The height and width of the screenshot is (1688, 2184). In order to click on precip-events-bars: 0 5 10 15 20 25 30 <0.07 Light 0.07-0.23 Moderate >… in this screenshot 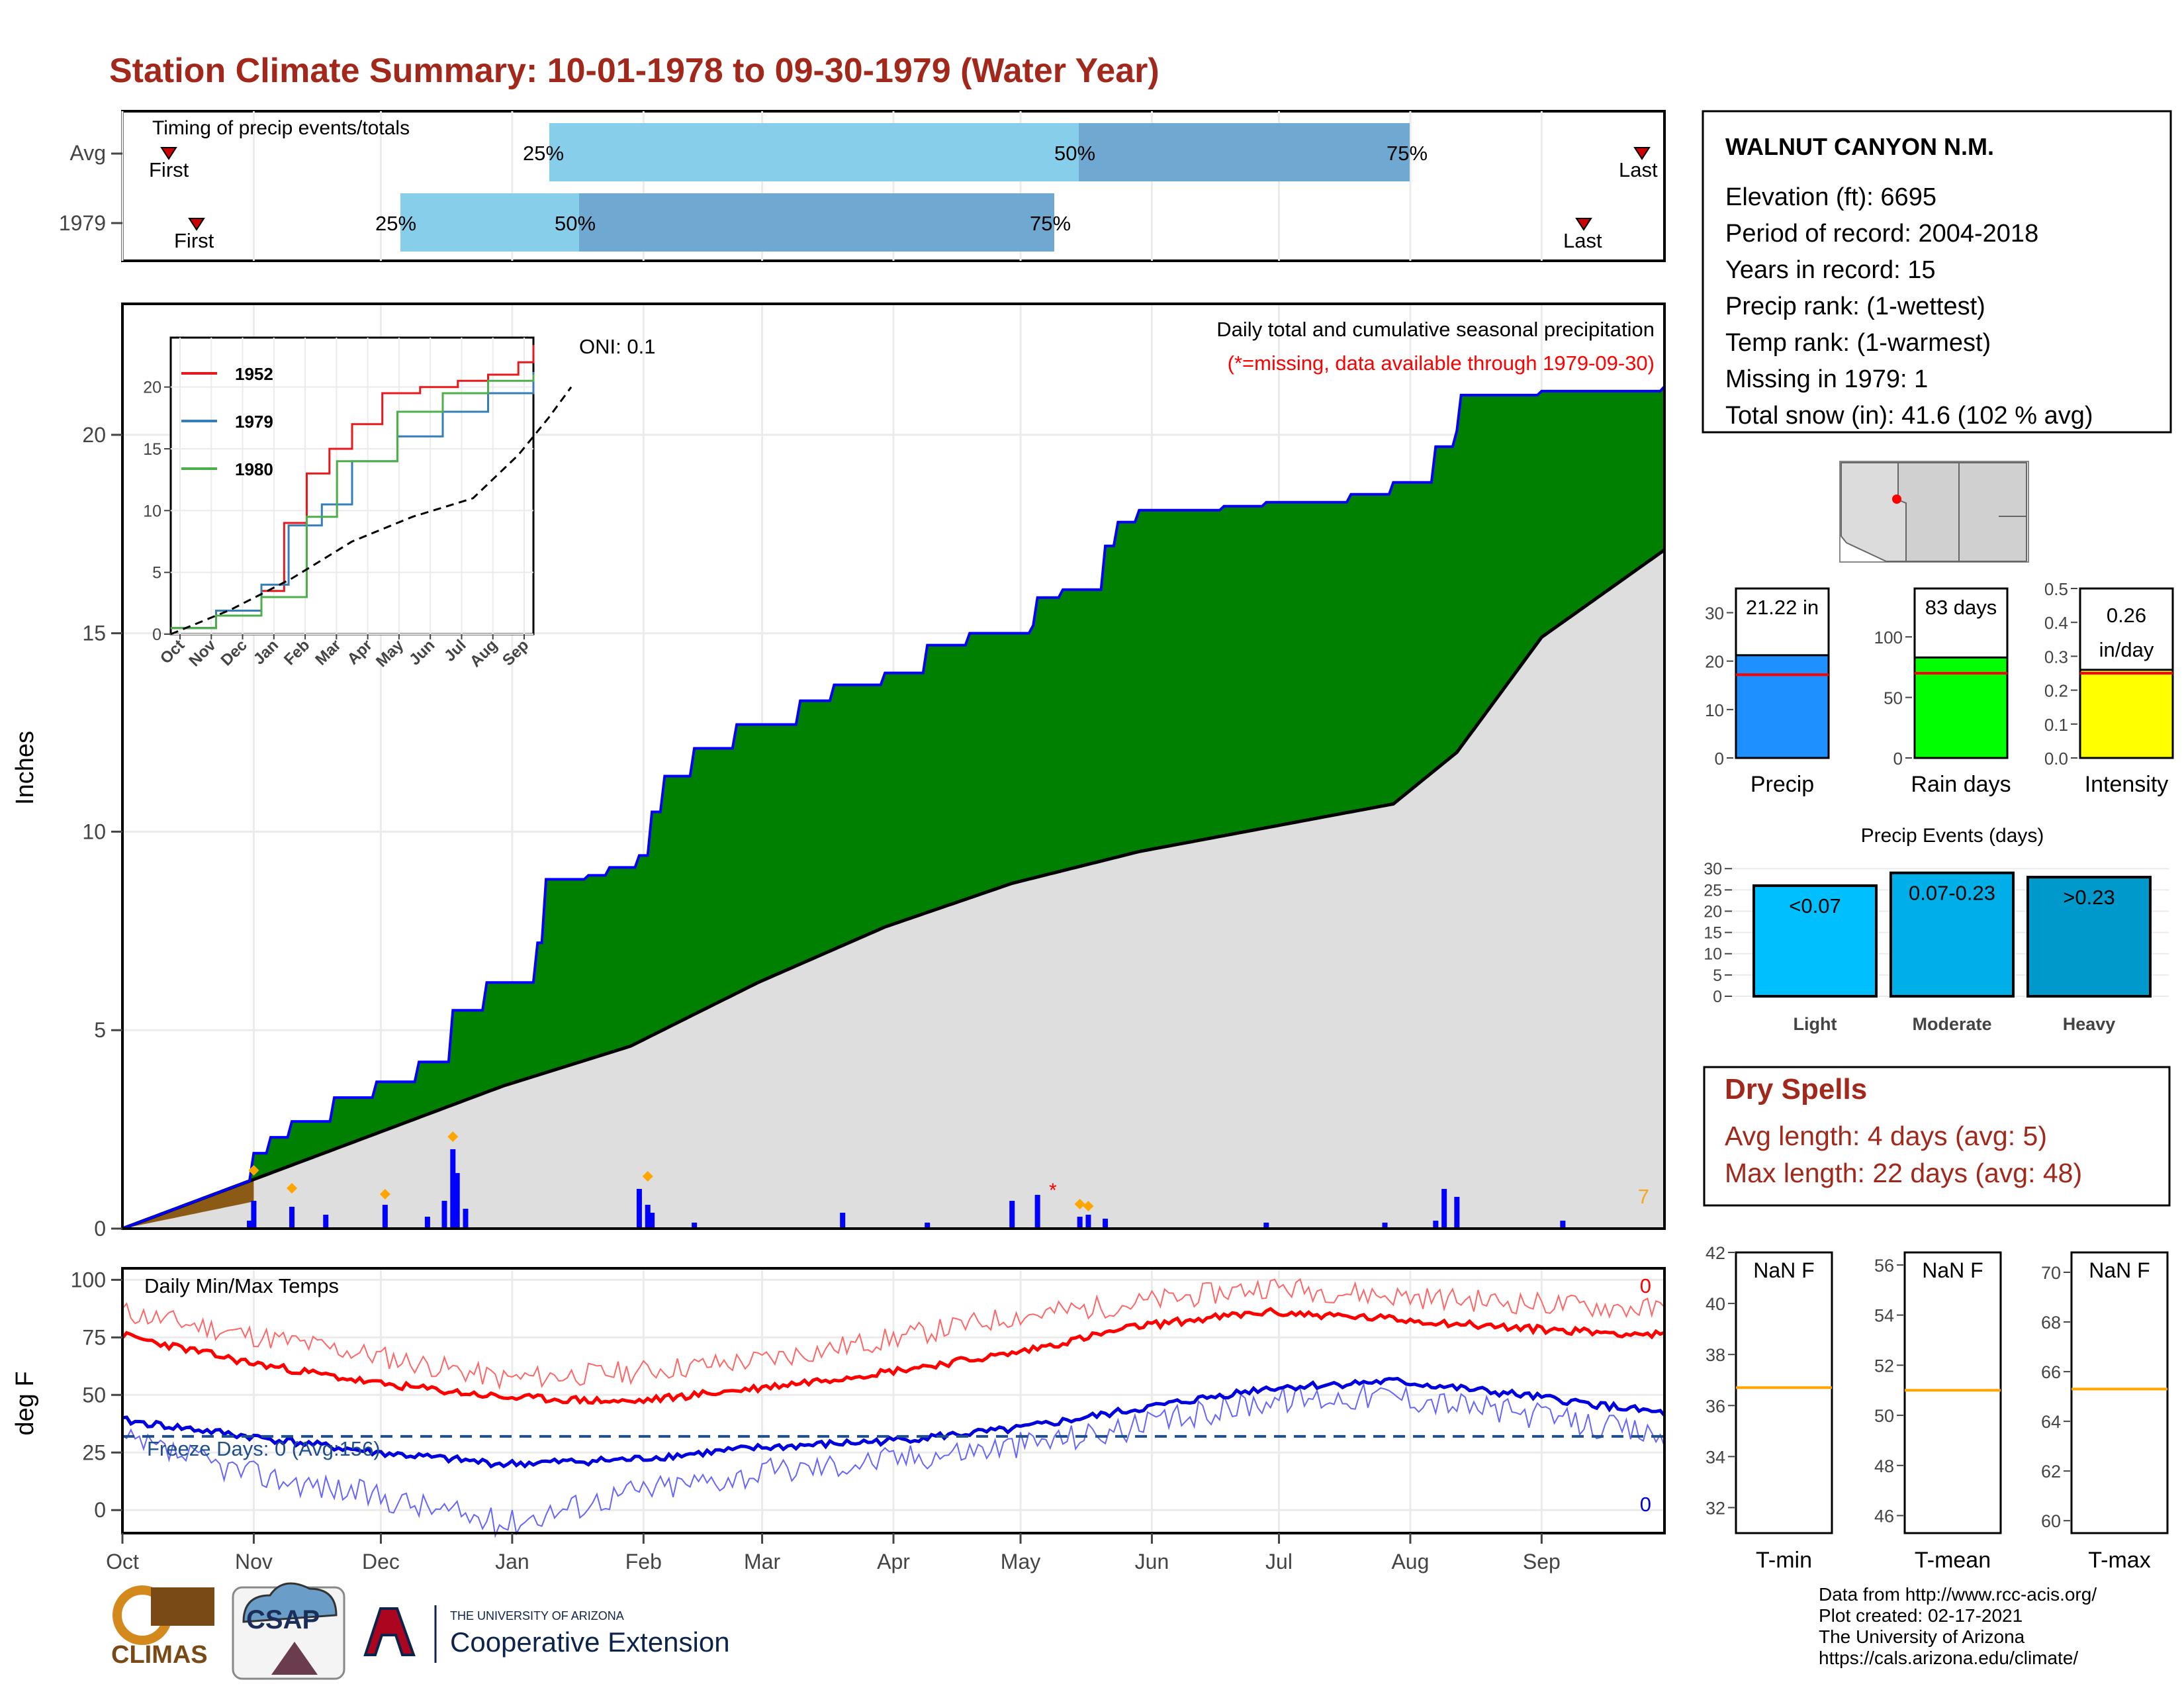, I will do `click(1937, 947)`.